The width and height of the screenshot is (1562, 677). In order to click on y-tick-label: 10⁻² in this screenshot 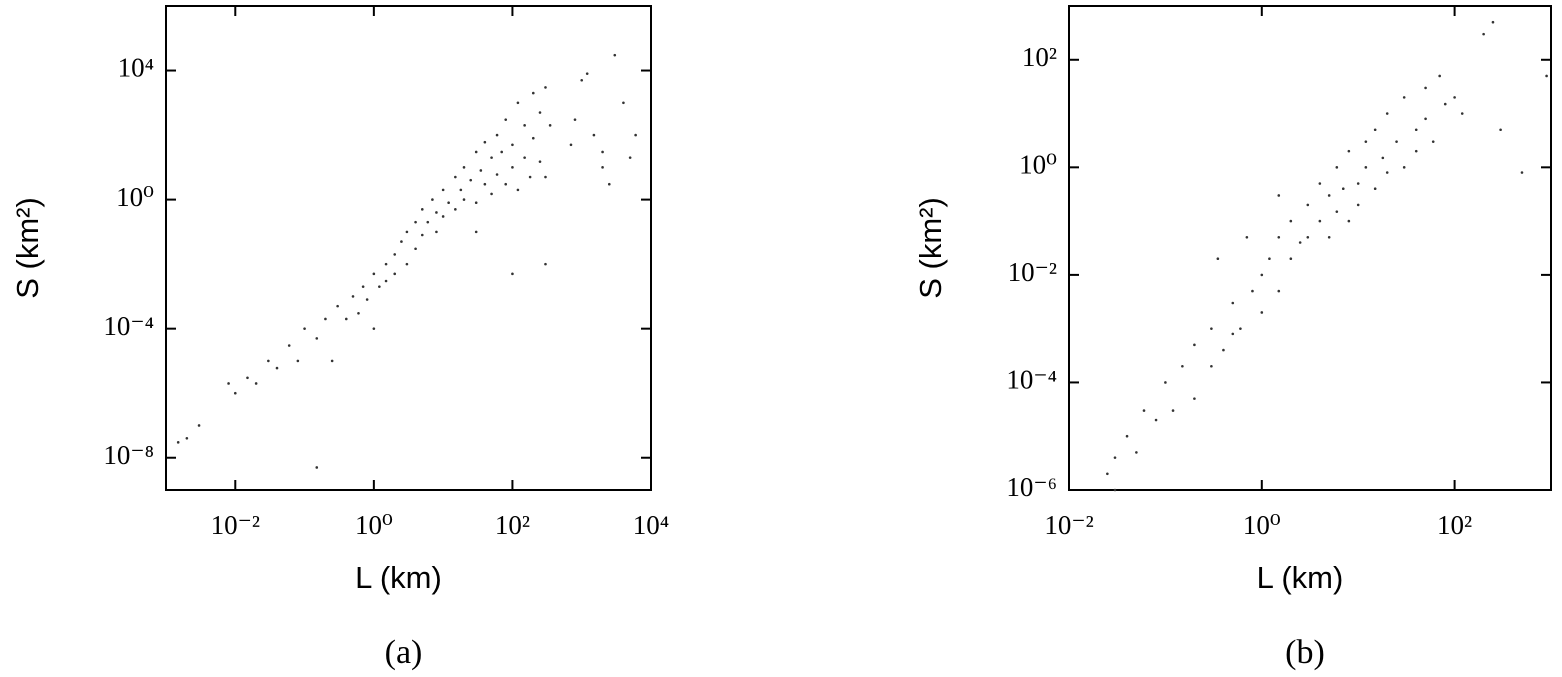, I will do `click(1032, 272)`.